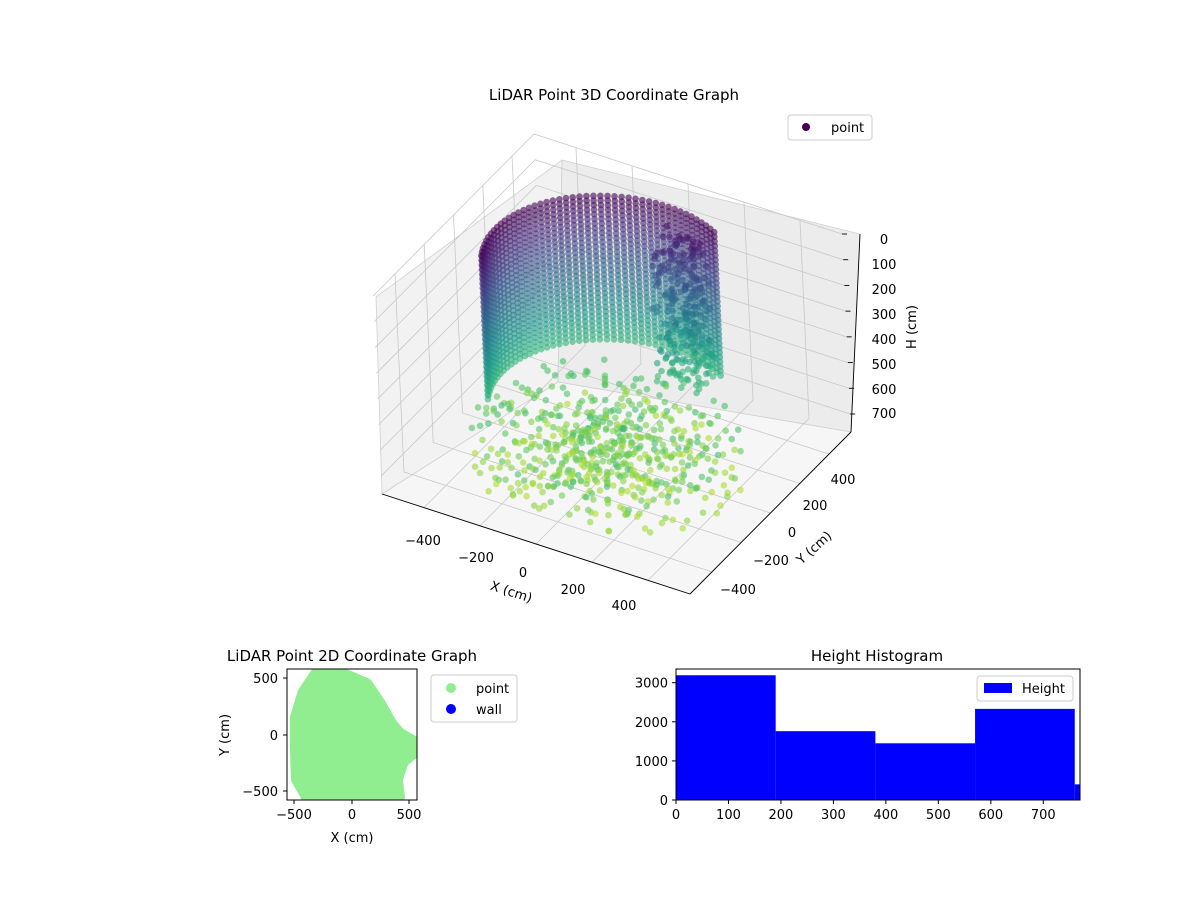 The width and height of the screenshot is (1200, 900). I want to click on histogram-bar, so click(925, 771).